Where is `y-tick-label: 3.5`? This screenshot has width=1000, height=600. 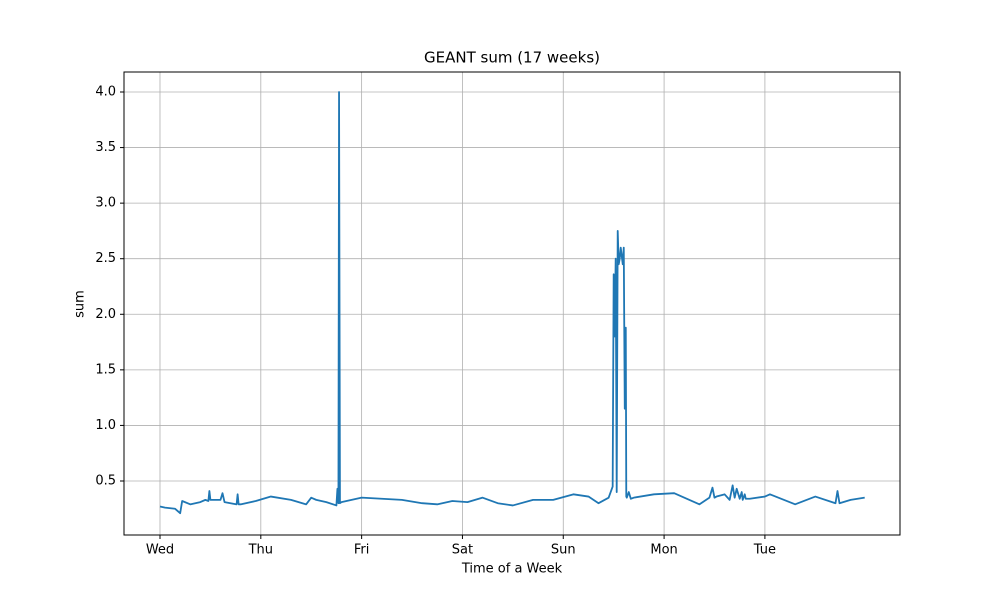 y-tick-label: 3.5 is located at coordinates (105, 147).